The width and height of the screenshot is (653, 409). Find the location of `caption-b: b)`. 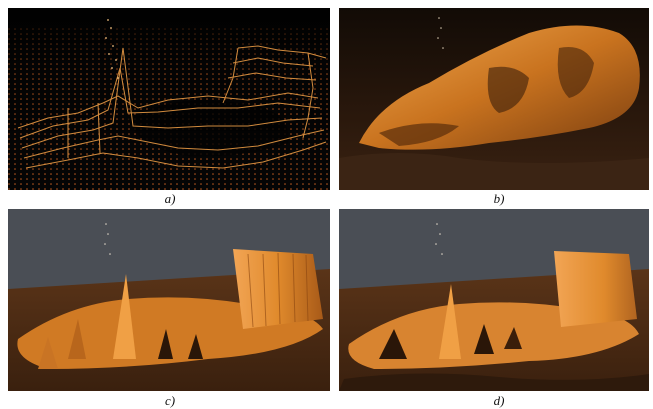

caption-b: b) is located at coordinates (499, 198).